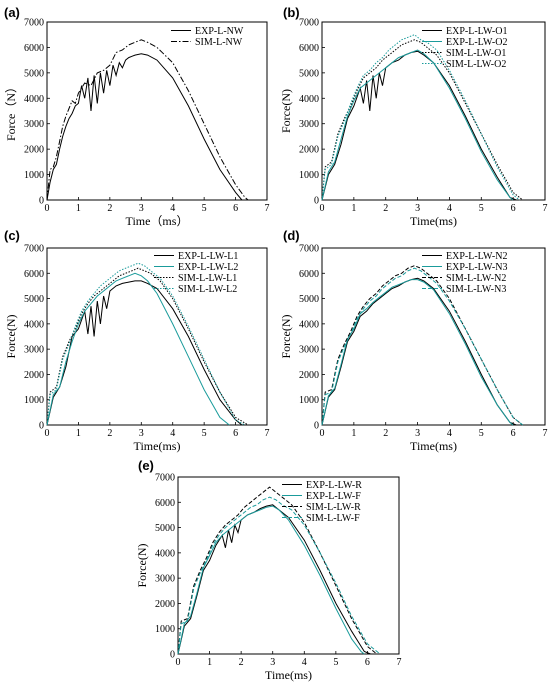 This screenshot has width=550, height=685. What do you see at coordinates (157, 221) in the screenshot?
I see `x-axis-title: Time（ms）` at bounding box center [157, 221].